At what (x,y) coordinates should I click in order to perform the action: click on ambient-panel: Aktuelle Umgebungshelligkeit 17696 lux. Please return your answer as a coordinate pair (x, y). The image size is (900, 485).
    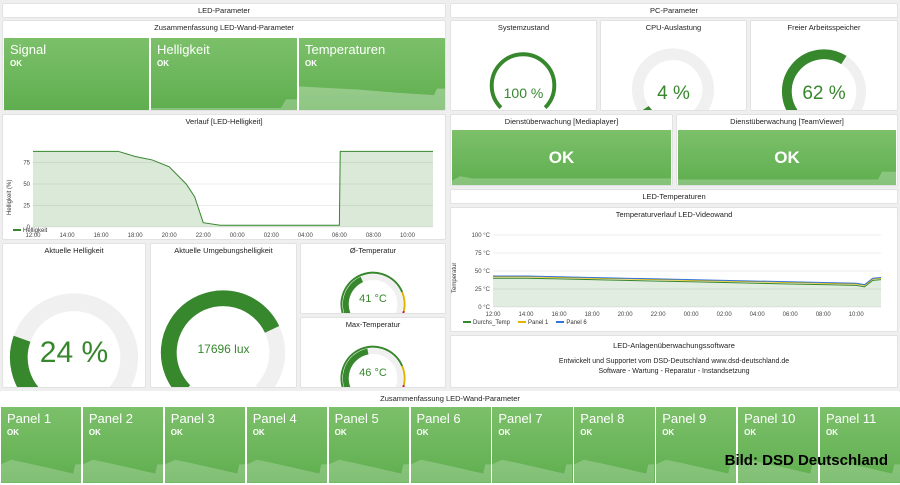
    Looking at the image, I should click on (223, 315).